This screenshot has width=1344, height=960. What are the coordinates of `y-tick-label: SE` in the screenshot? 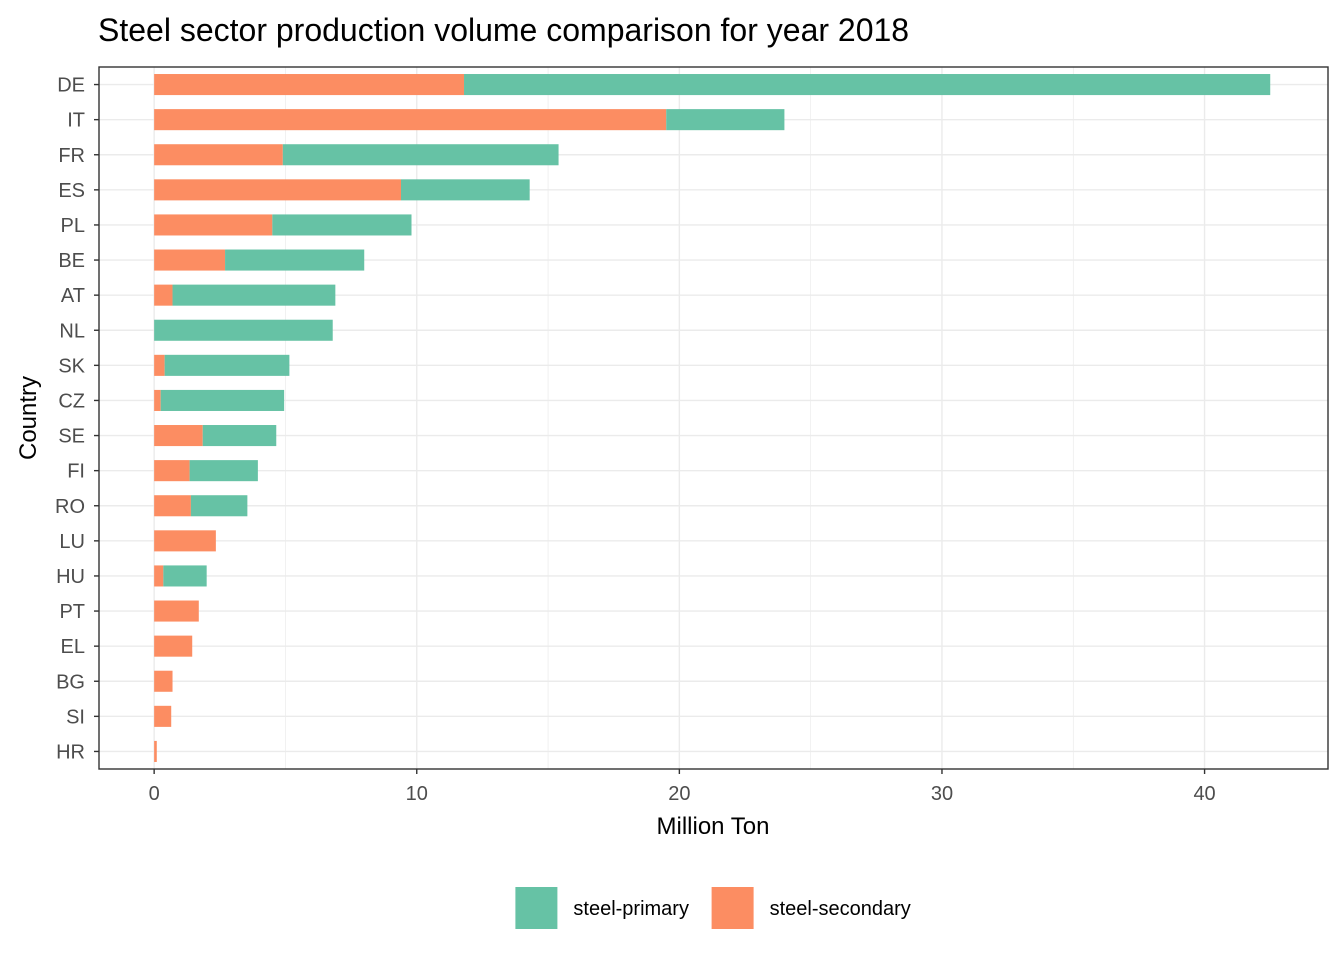 It's located at (71, 437).